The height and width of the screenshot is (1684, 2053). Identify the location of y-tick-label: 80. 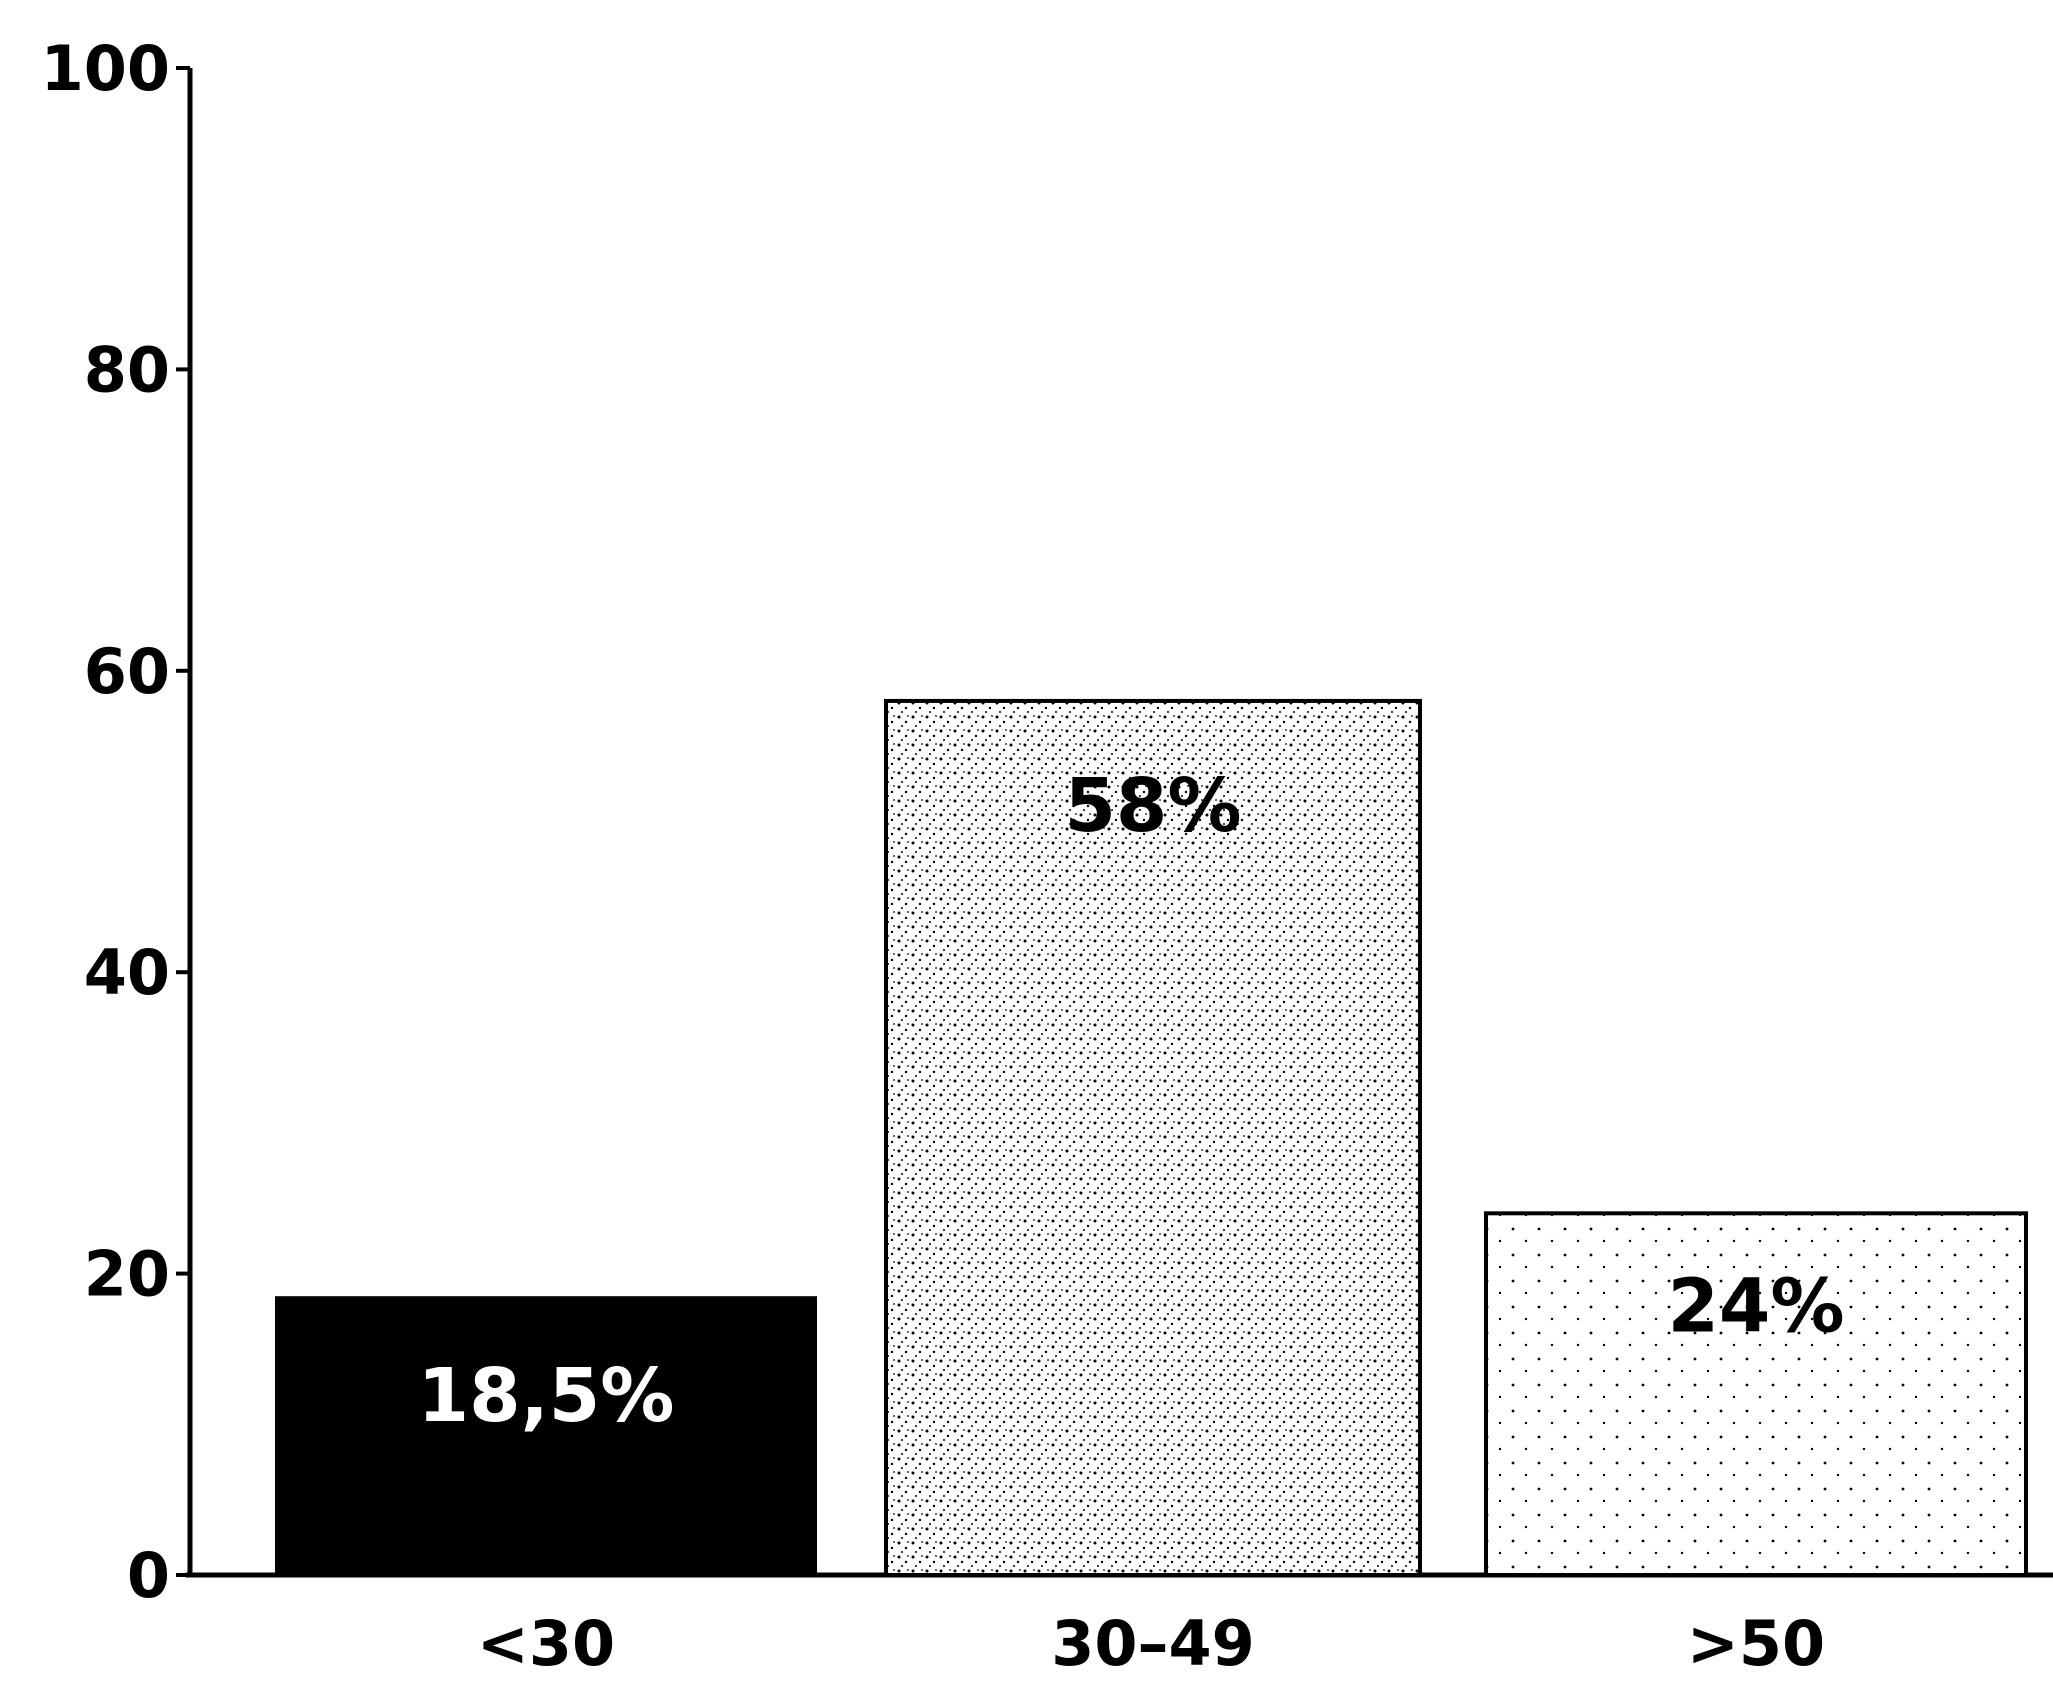
(127, 369).